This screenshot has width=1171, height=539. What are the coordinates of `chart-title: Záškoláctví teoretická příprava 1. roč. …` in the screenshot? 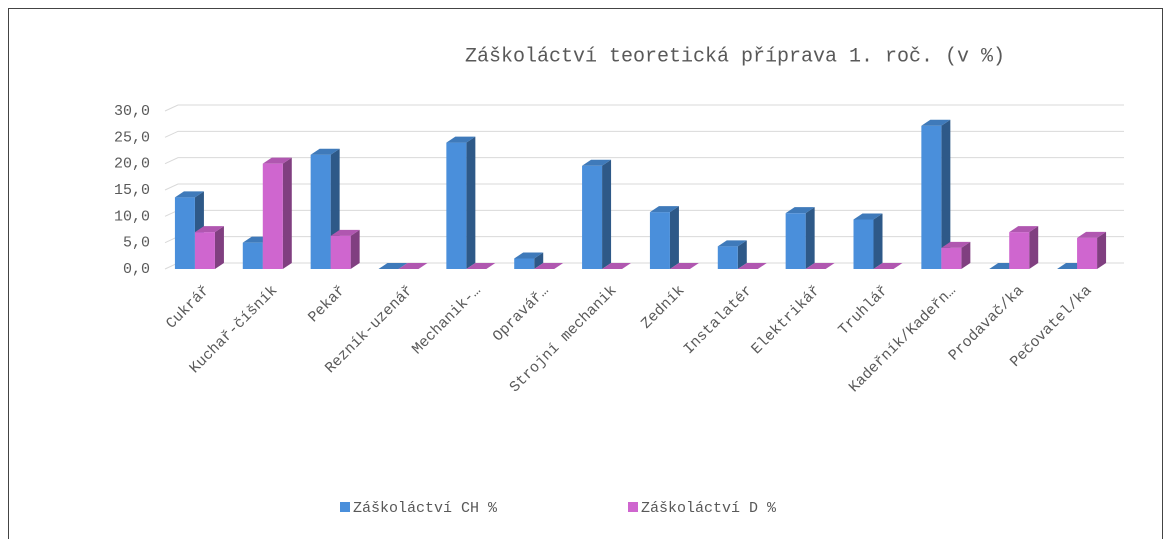 It's located at (735, 56).